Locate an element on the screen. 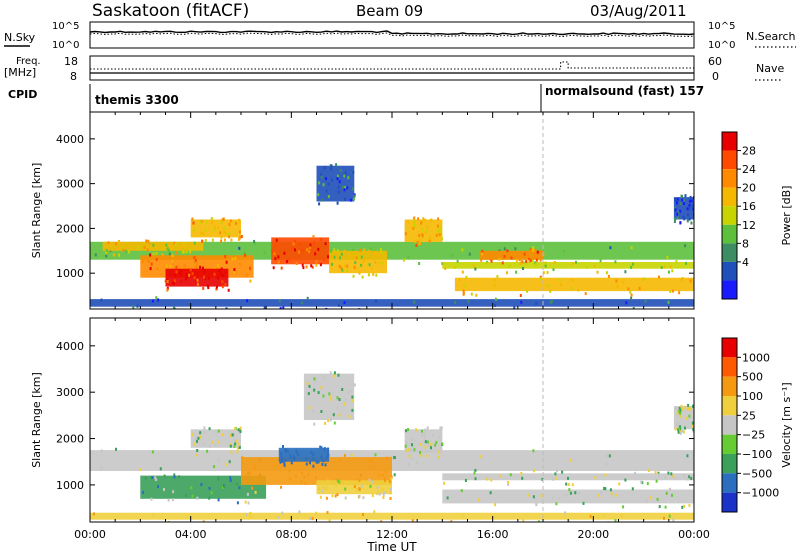  freq-left-tick-top: 18 is located at coordinates (71, 61).